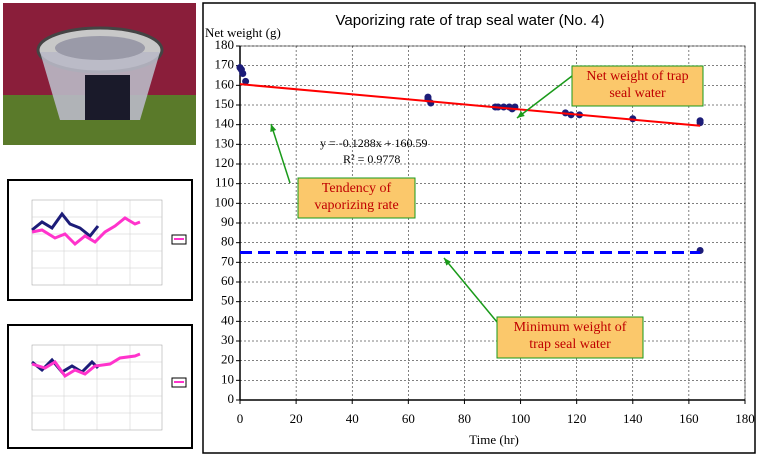 Image resolution: width=758 pixels, height=455 pixels. I want to click on callout-text: Tendency of, so click(357, 188).